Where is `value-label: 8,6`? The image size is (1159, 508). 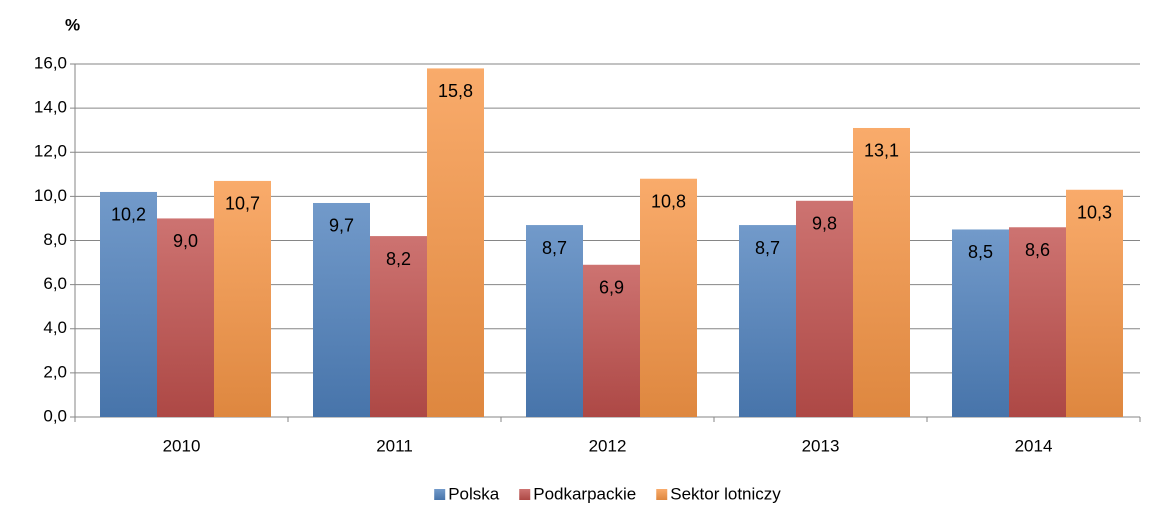
value-label: 8,6 is located at coordinates (1037, 250).